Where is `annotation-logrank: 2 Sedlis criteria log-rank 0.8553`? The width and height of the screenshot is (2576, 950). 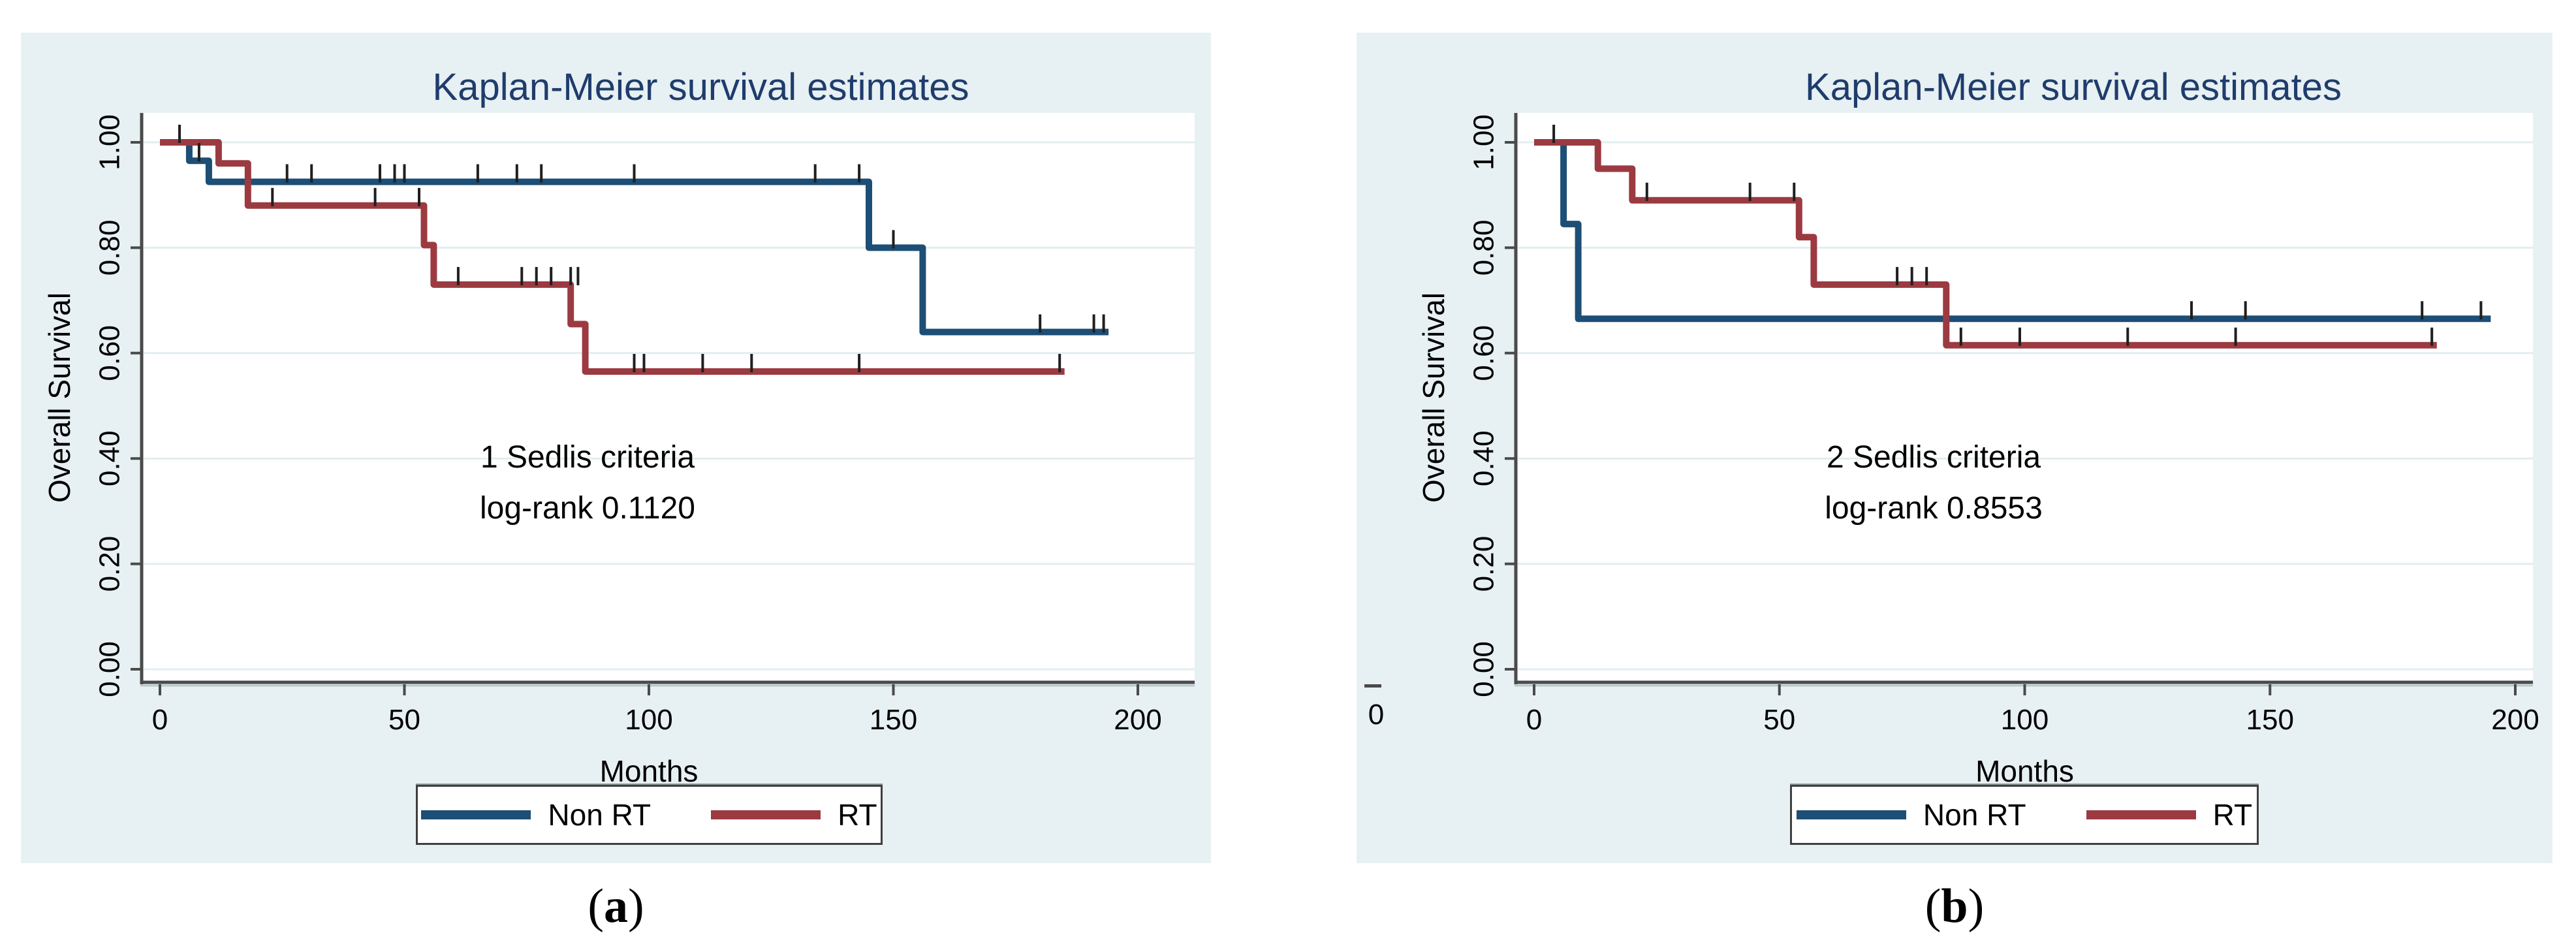
annotation-logrank: 2 Sedlis criteria log-rank 0.8553 is located at coordinates (1934, 483).